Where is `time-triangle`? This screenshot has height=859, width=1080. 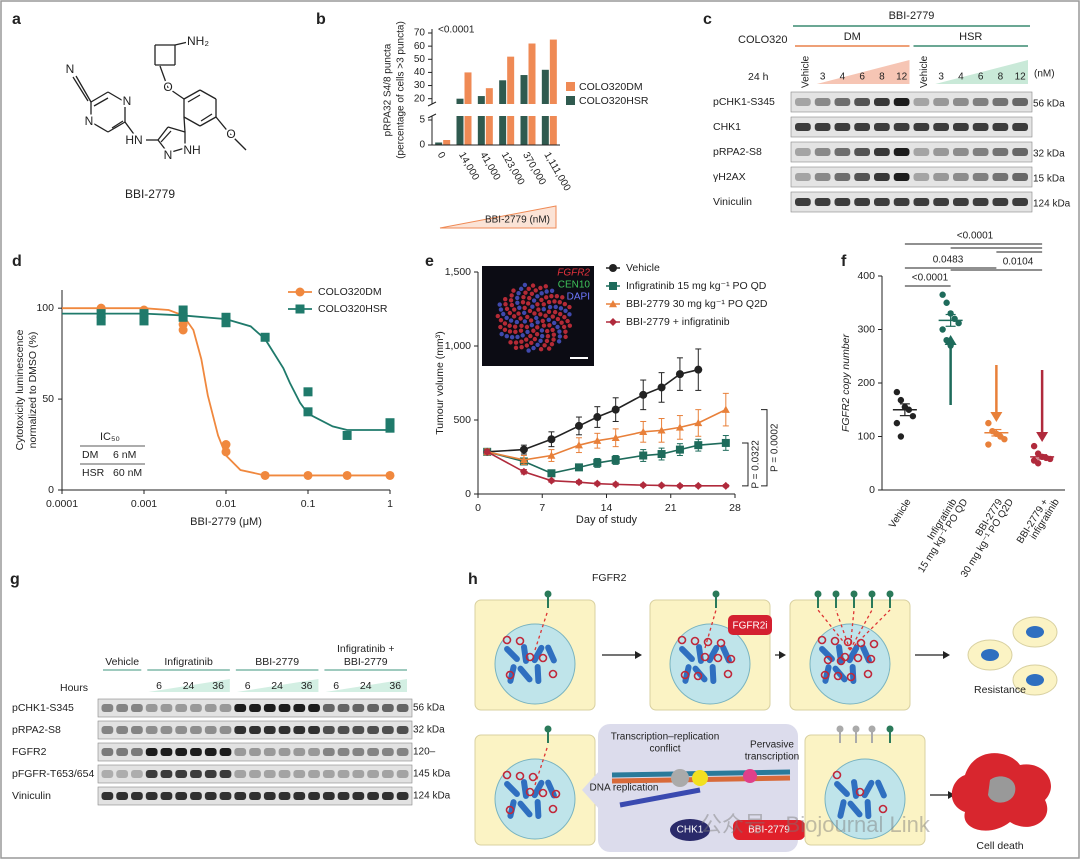
time-triangle is located at coordinates (189, 685).